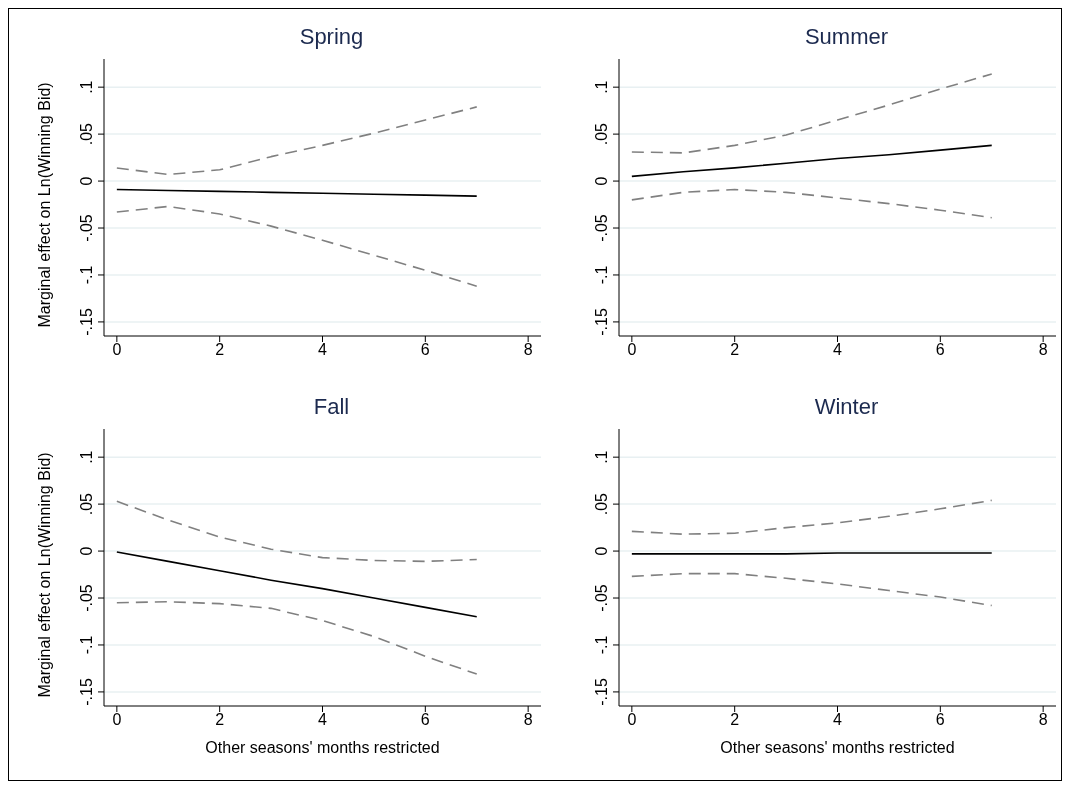 Image resolution: width=1070 pixels, height=789 pixels. What do you see at coordinates (846, 407) in the screenshot?
I see `chart-title: Winter` at bounding box center [846, 407].